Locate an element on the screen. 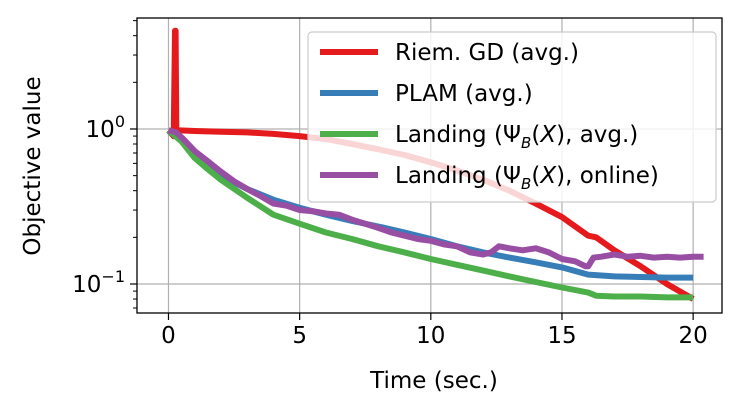  legend-label: Landing (ΨB(X), avg.) is located at coordinates (516, 137).